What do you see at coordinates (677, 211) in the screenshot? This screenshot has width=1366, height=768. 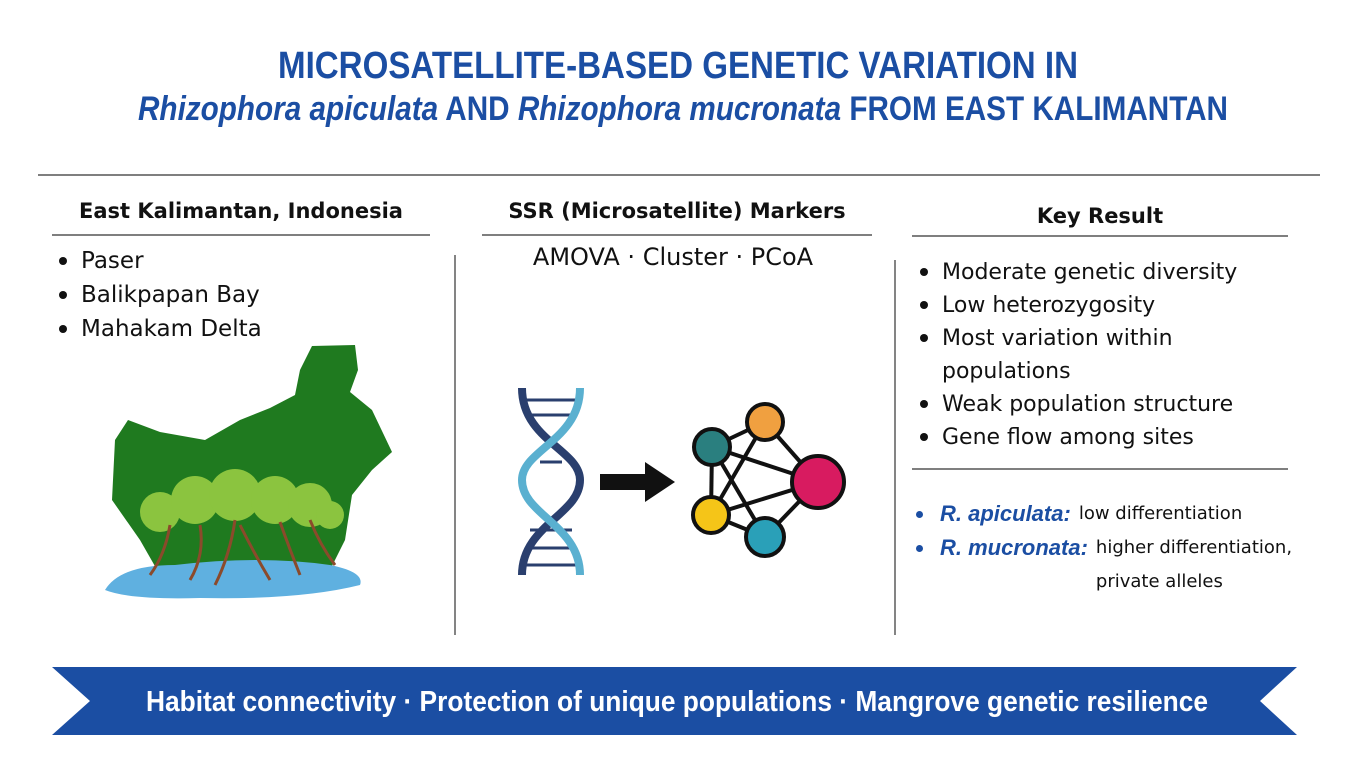 I see `column-heading: SSR (Microsatellite) Markers` at bounding box center [677, 211].